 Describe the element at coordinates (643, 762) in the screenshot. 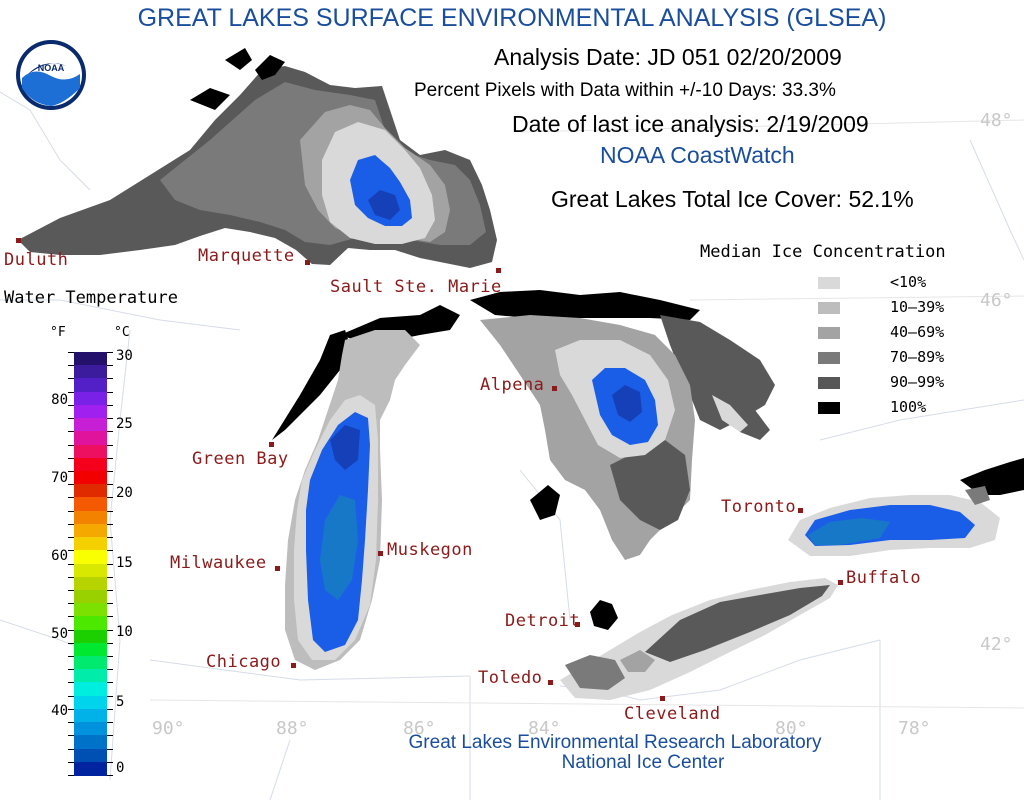

I see `footer-line-2: National Ice Center` at that location.